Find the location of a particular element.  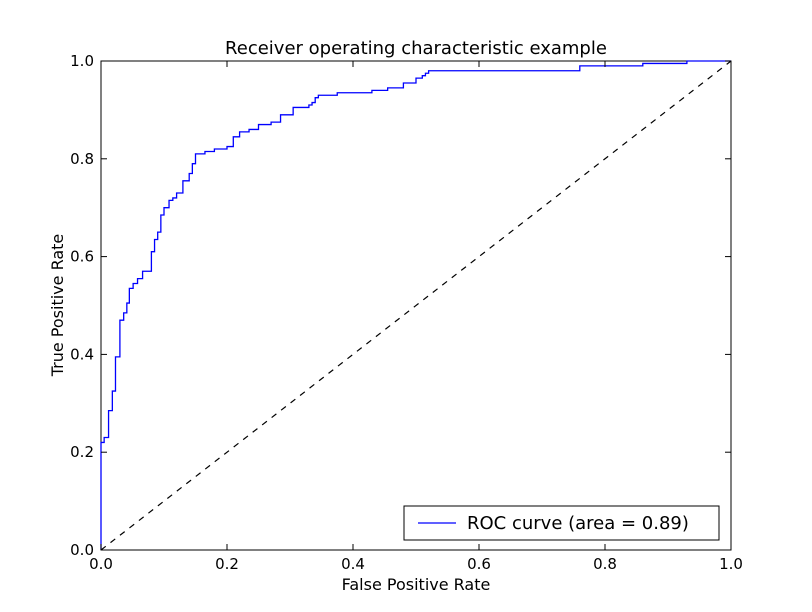

legend-box is located at coordinates (561, 523).